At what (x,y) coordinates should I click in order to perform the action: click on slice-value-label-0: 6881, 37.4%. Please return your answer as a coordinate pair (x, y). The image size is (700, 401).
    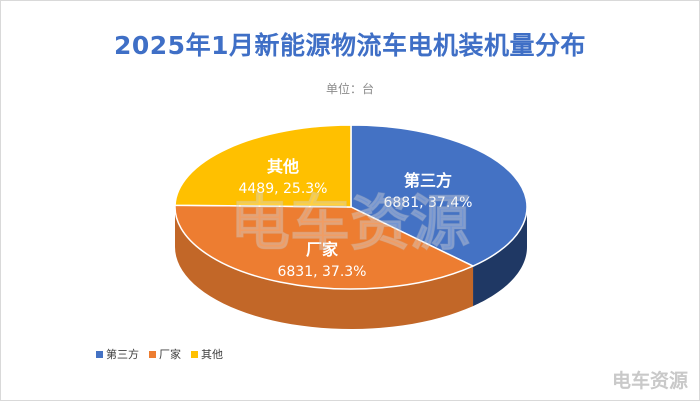
    Looking at the image, I should click on (427, 203).